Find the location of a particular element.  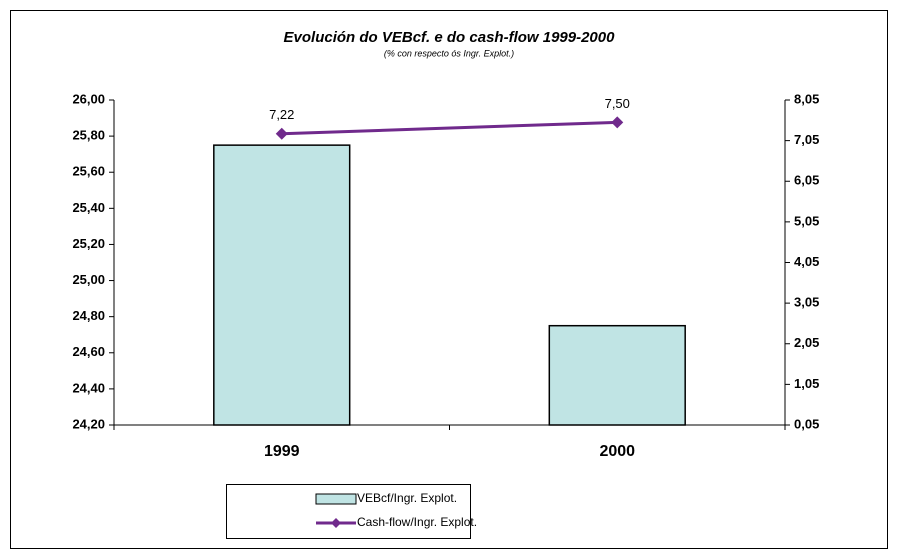

y-tick-label: 24,40 is located at coordinates (88, 387).